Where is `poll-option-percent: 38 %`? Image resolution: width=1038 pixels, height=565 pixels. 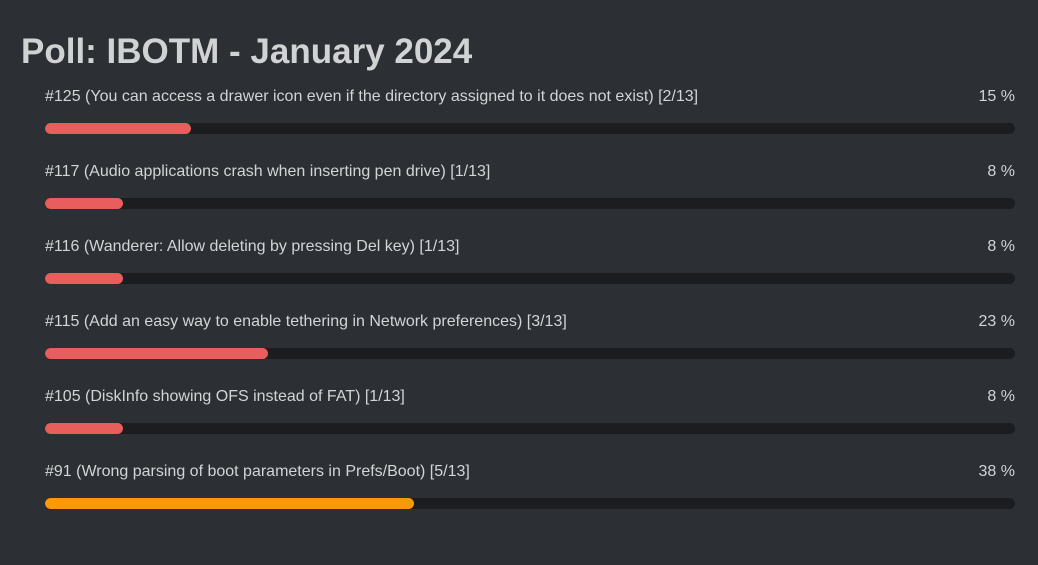
poll-option-percent: 38 % is located at coordinates (996, 471).